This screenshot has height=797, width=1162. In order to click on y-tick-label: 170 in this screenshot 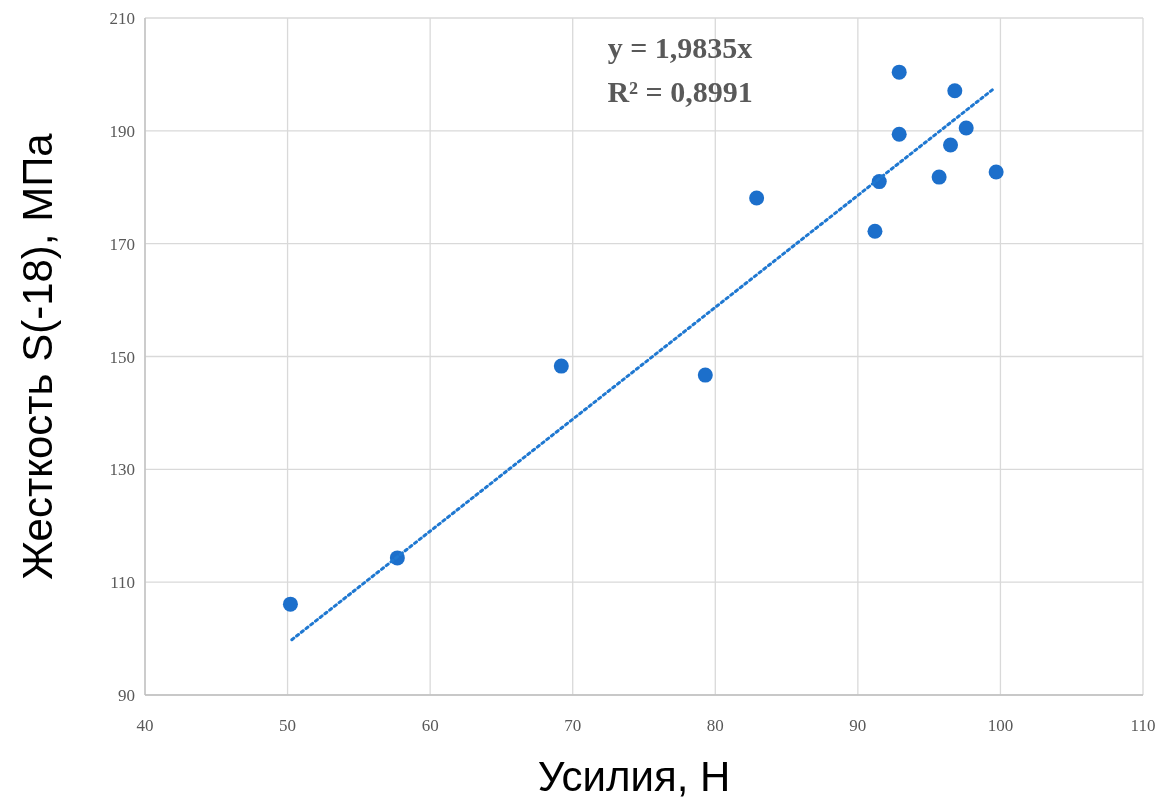, I will do `click(122, 244)`.